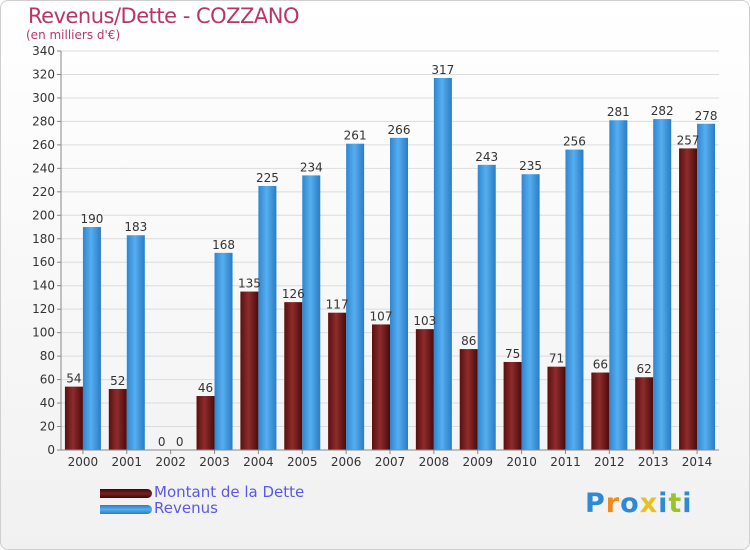 The width and height of the screenshot is (750, 550). What do you see at coordinates (43, 239) in the screenshot?
I see `y-tick-label: 180` at bounding box center [43, 239].